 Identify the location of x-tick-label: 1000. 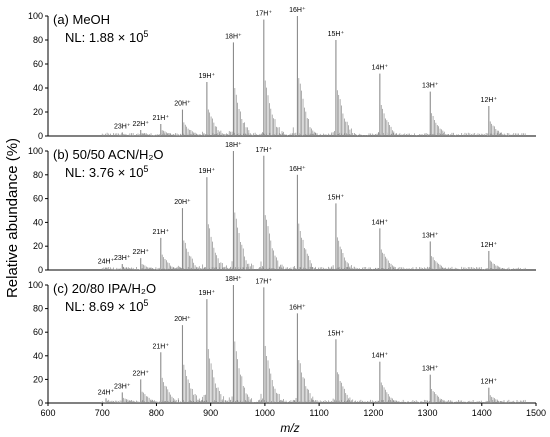
(265, 413).